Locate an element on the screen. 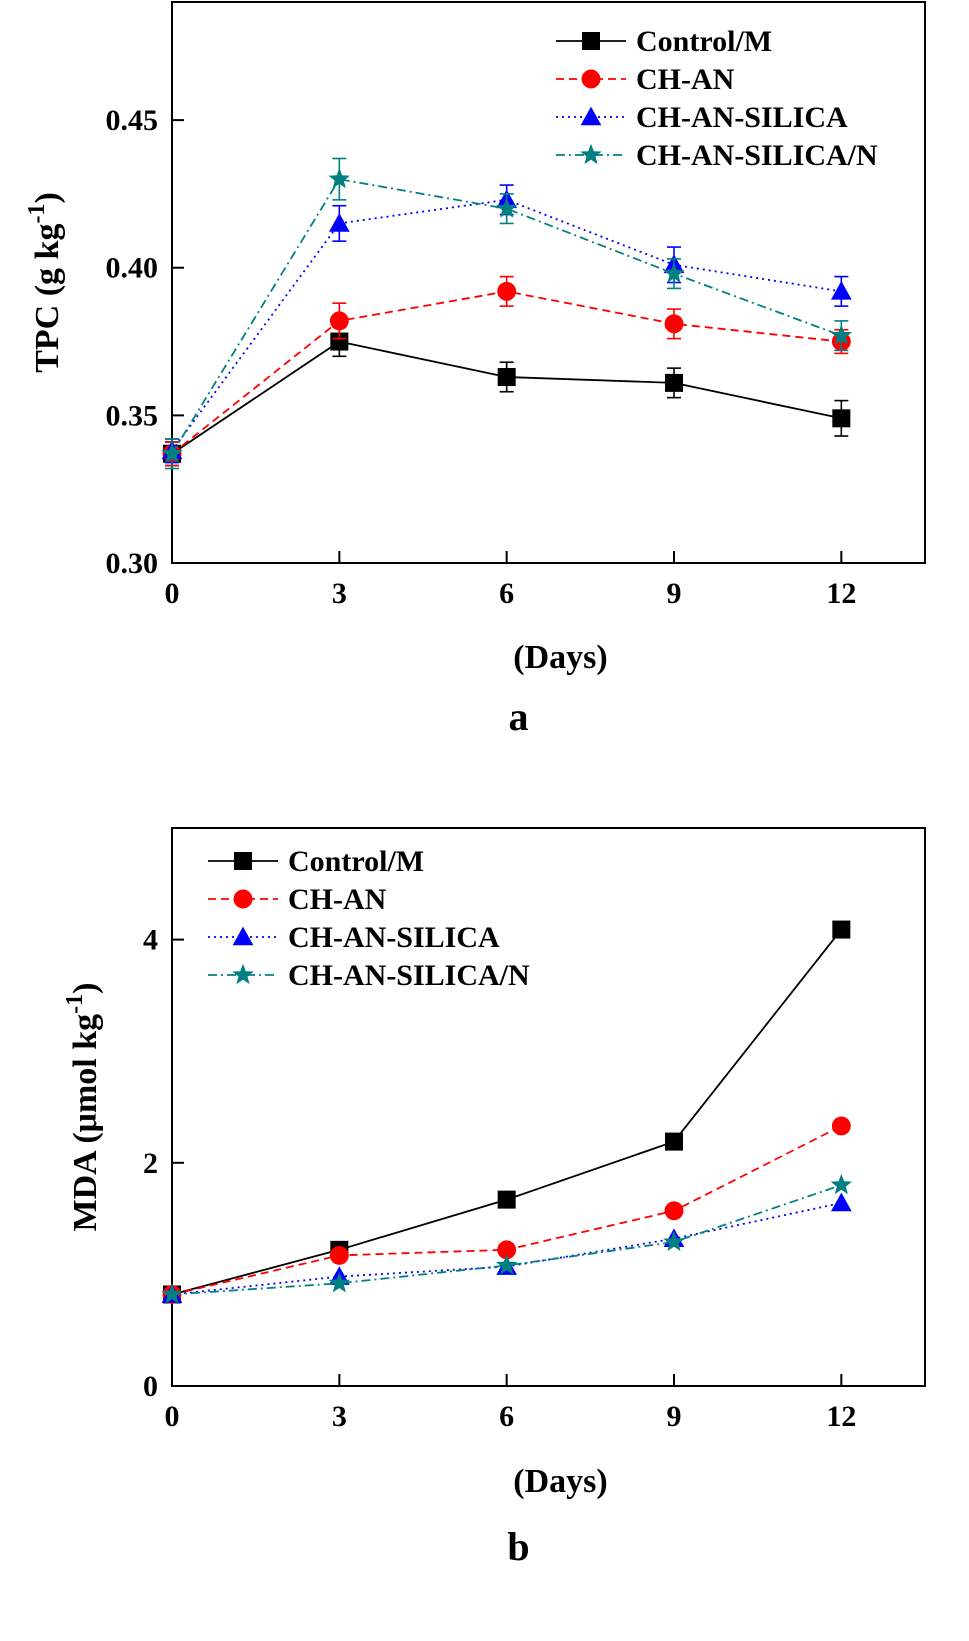 The height and width of the screenshot is (1641, 969). panel-a-legend: Control/M CH-AN CH-AN-SILICA CH-AN-SILICA/N is located at coordinates (717, 98).